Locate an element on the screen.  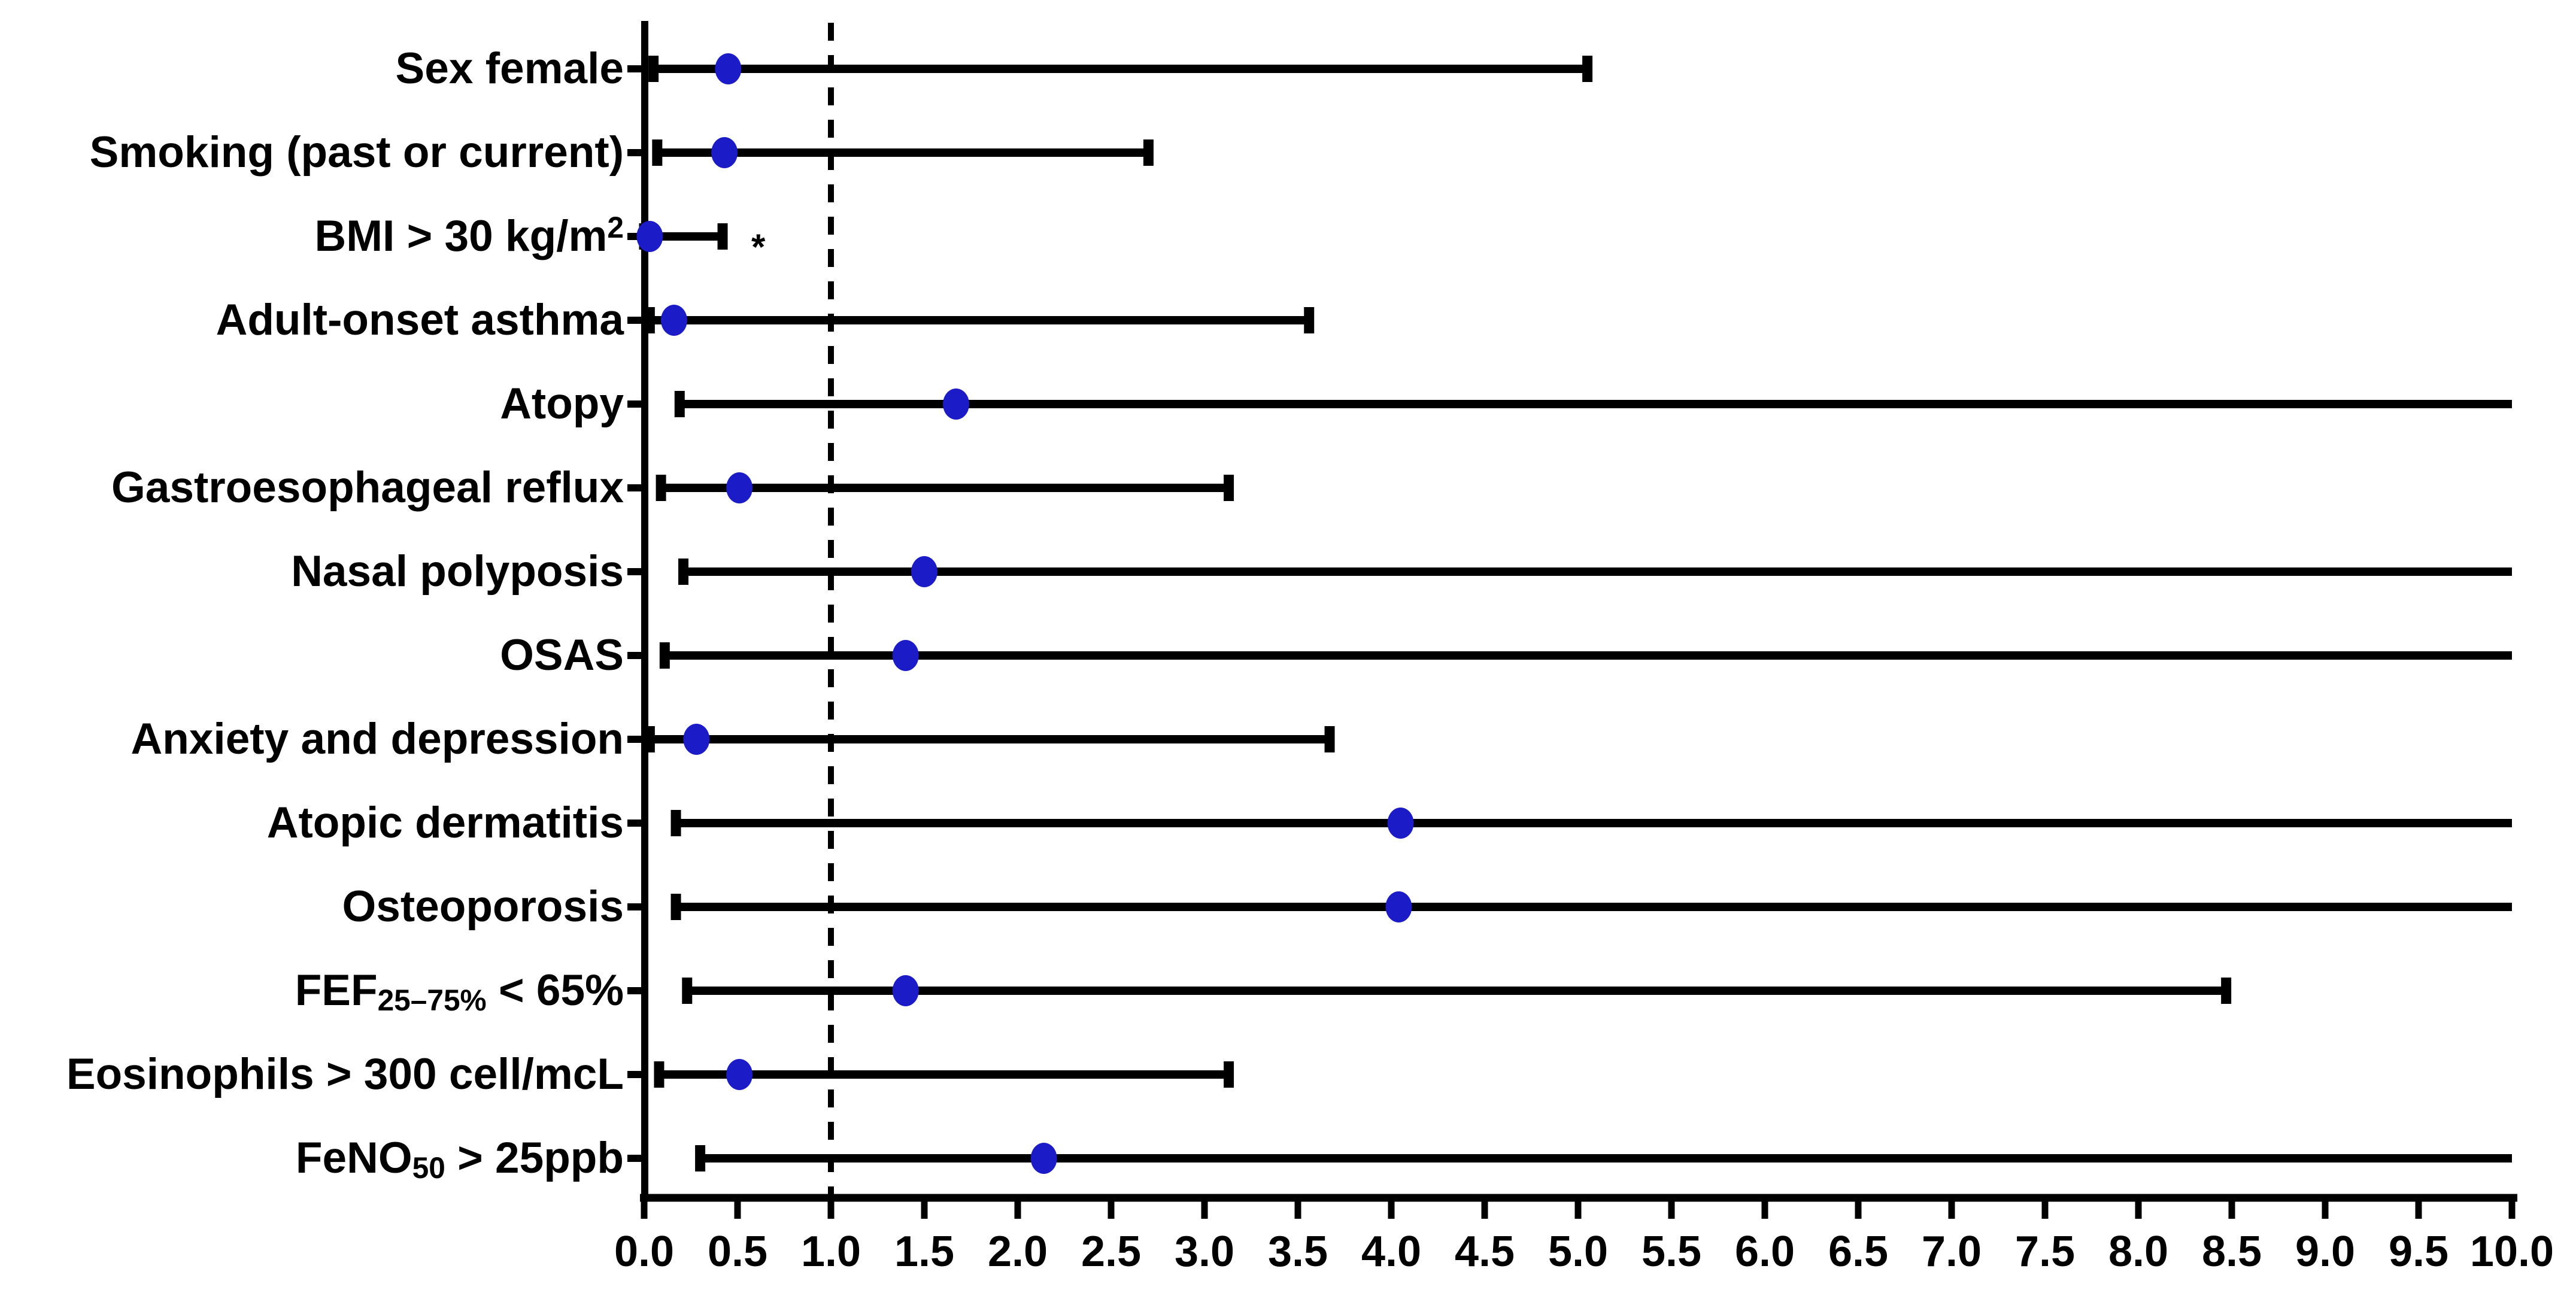
x-axis-tick-label: 3.5 is located at coordinates (1298, 1252).